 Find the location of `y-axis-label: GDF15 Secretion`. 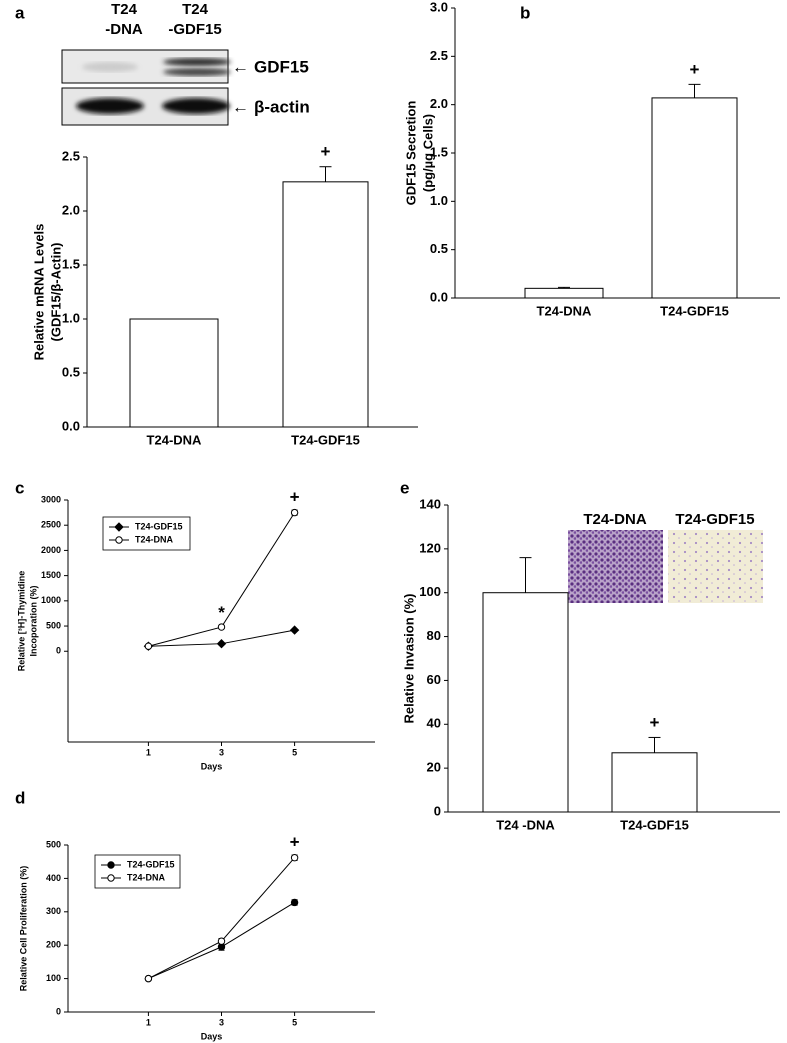

y-axis-label: GDF15 Secretion is located at coordinates (410, 153).